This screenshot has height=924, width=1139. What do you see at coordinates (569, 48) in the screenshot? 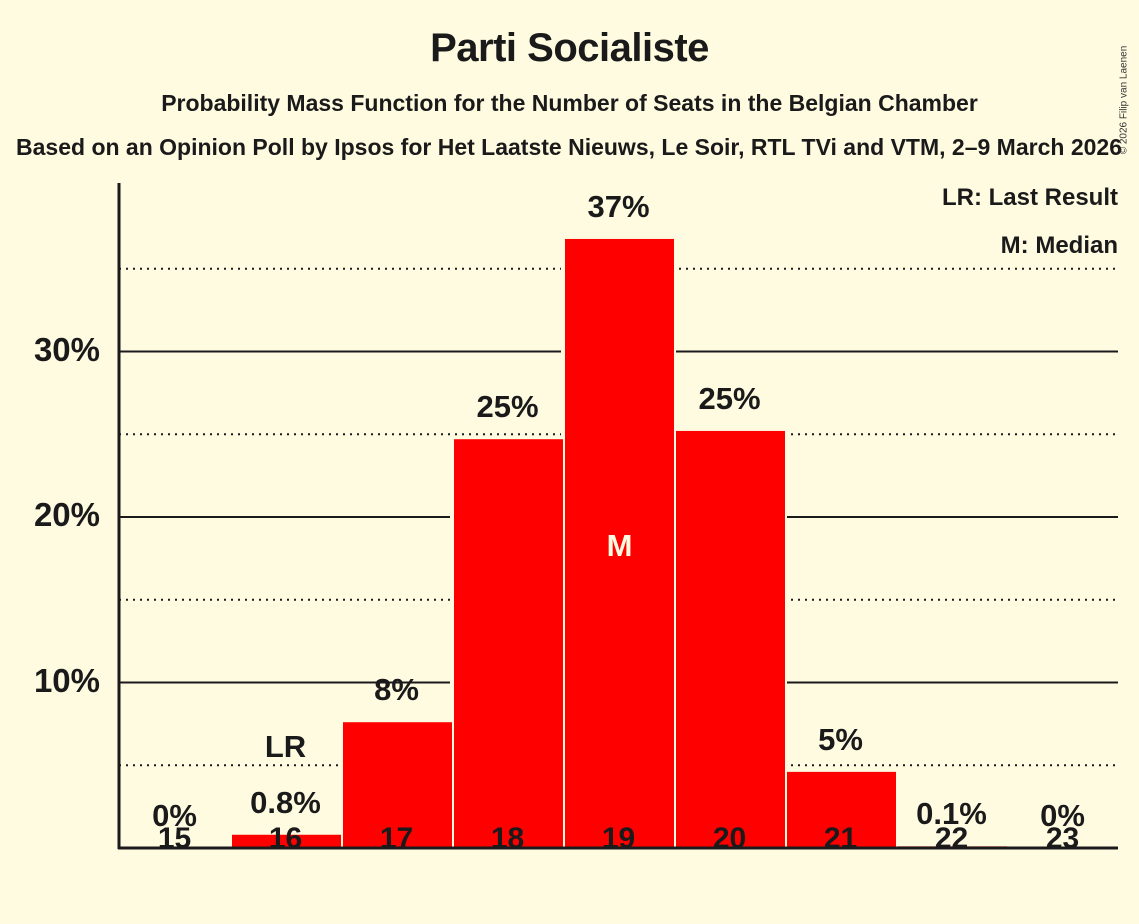
I see `chart-title: Parti Socialiste` at bounding box center [569, 48].